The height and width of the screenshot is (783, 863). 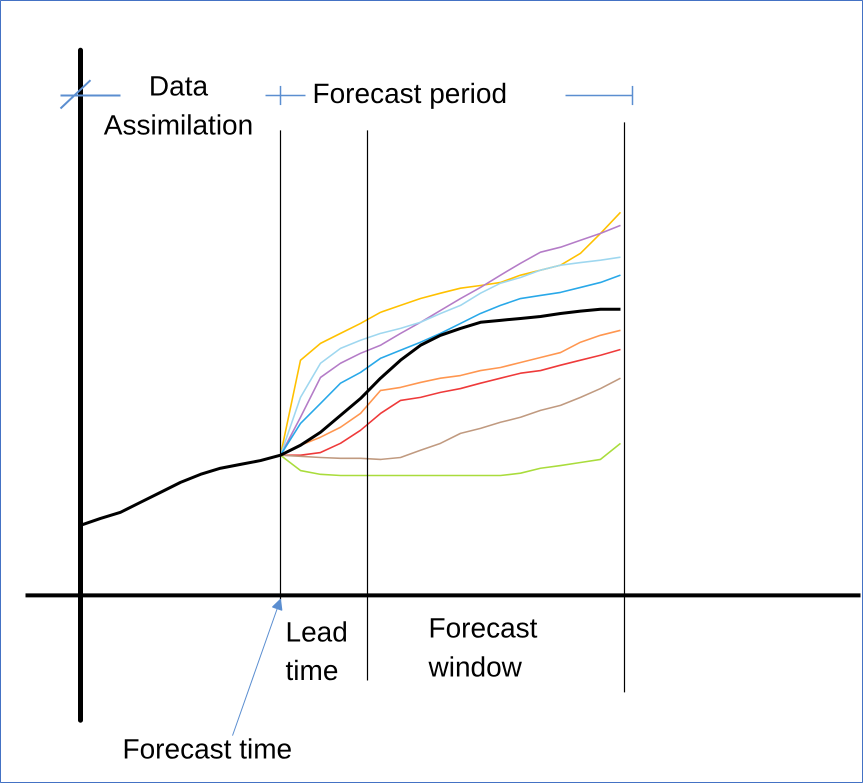 I want to click on text: Forecast time, so click(x=207, y=748).